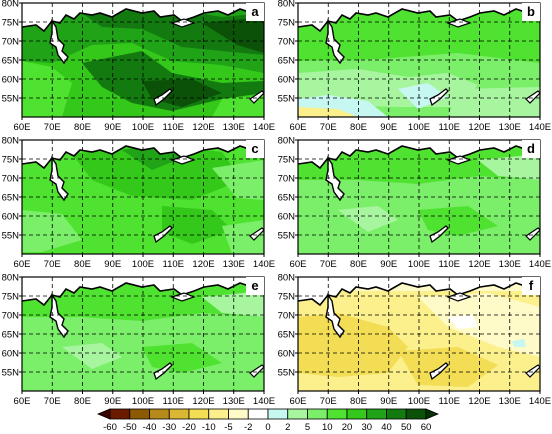  I want to click on panel-label: a, so click(255, 12).